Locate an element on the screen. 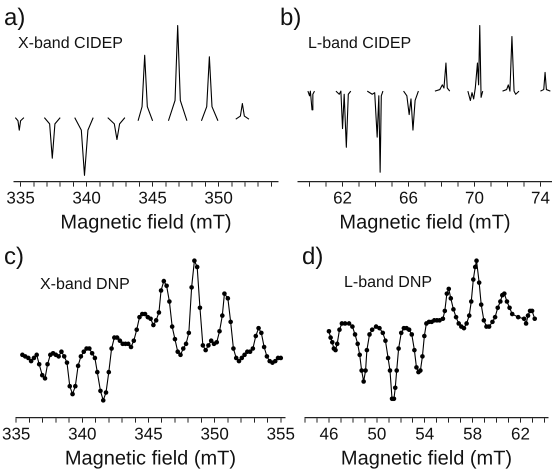  text: L-band DNP is located at coordinates (388, 282).